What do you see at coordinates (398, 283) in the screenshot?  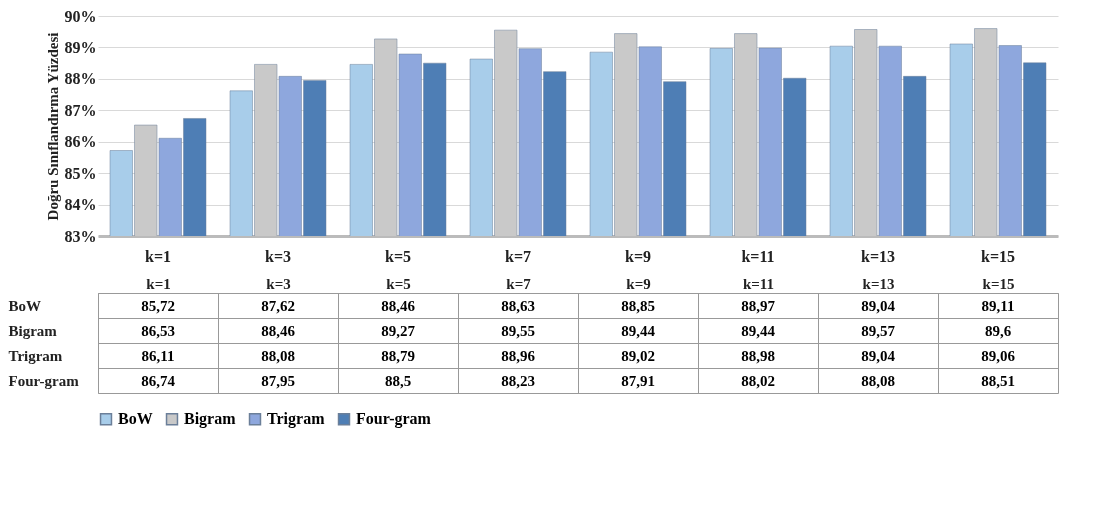 I see `category-label: k=5` at bounding box center [398, 283].